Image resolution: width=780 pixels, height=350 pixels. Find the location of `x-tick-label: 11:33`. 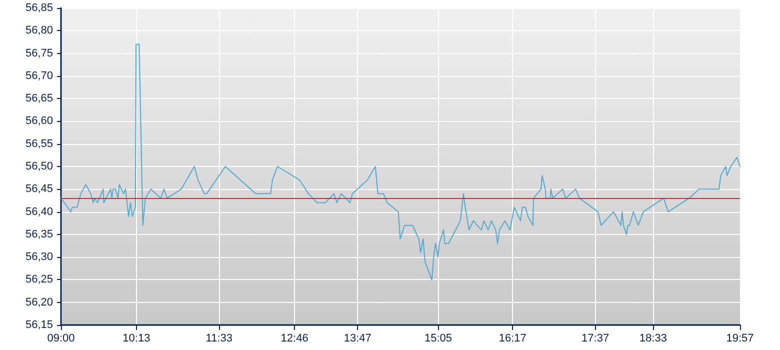

x-tick-label: 11:33 is located at coordinates (219, 338).